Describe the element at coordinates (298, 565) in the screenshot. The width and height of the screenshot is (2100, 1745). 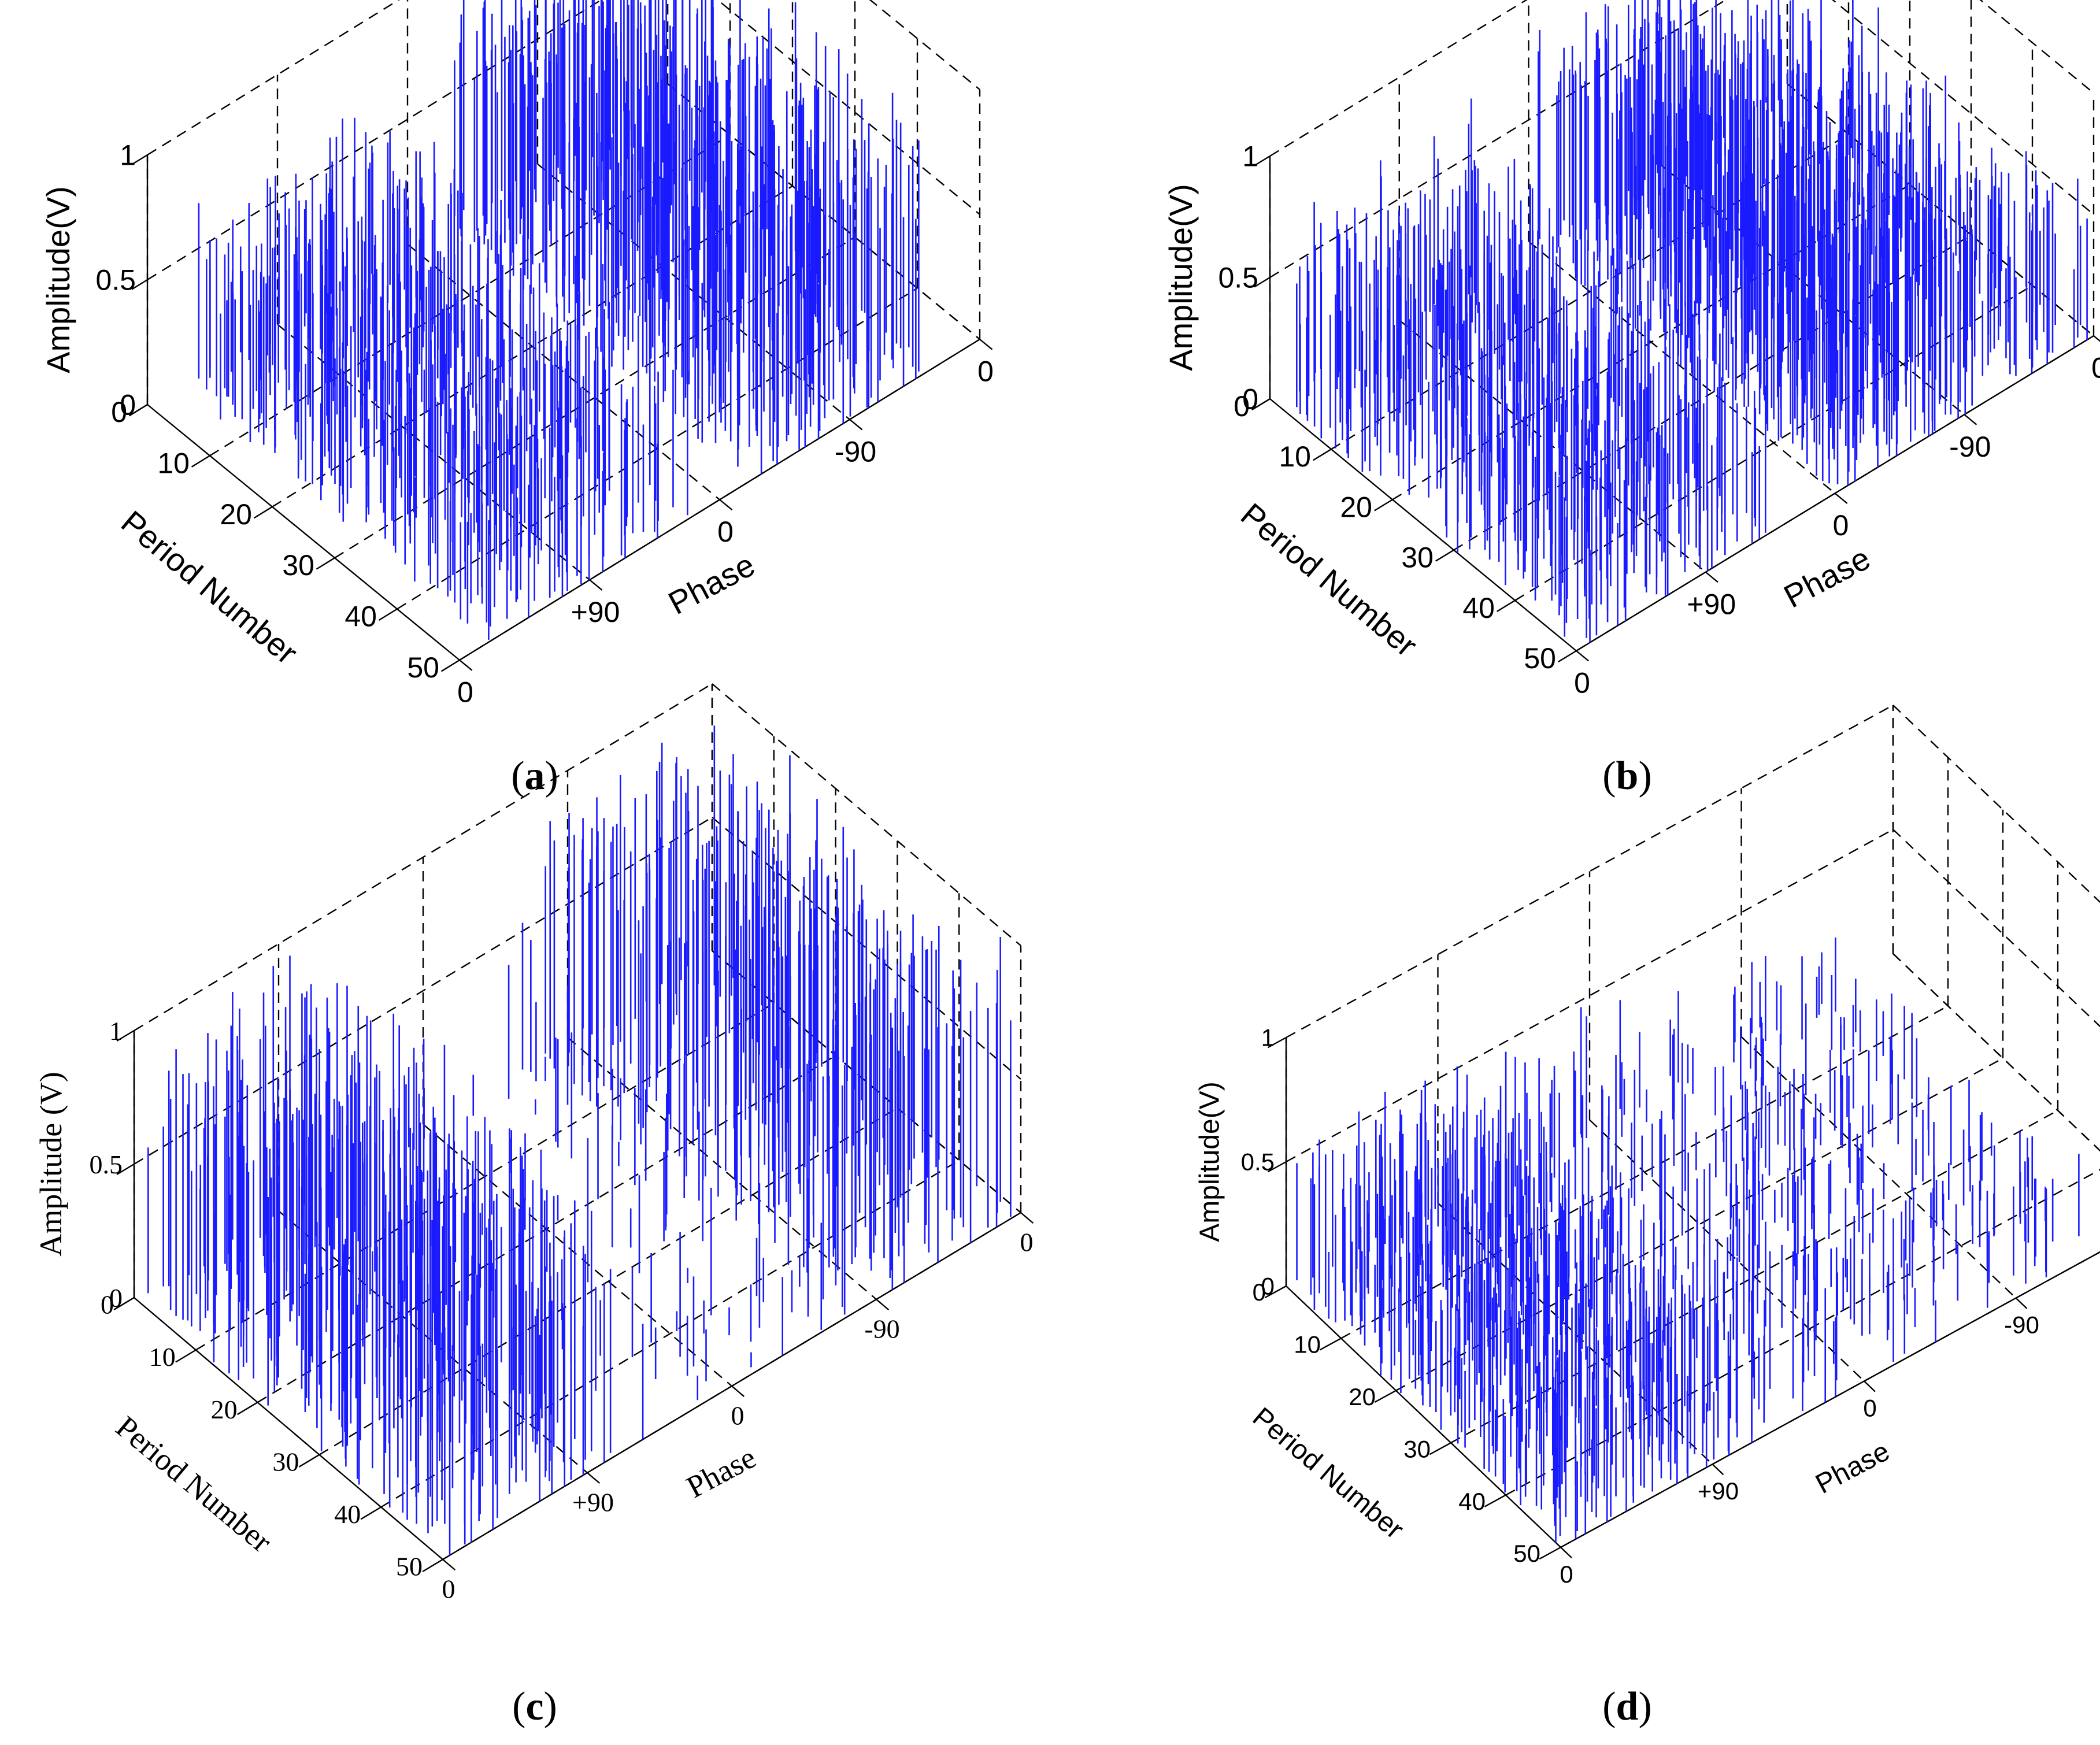
I see `period-tick-label: 30` at that location.